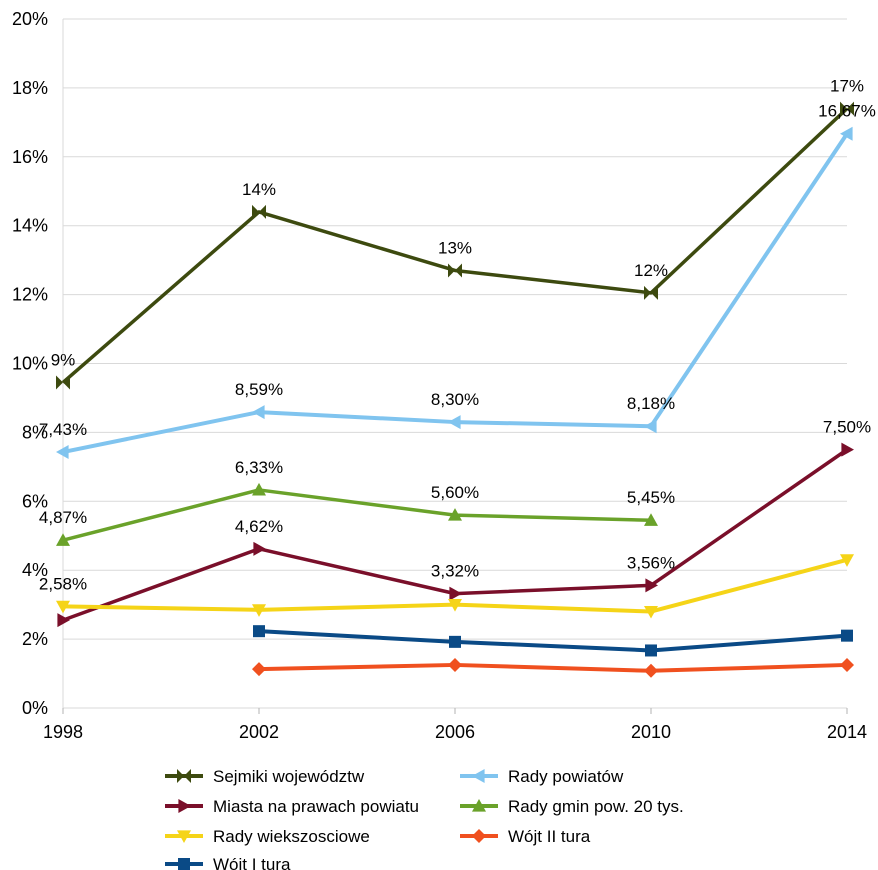 The image size is (878, 870). What do you see at coordinates (455, 399) in the screenshot?
I see `data-label: 8,30%` at bounding box center [455, 399].